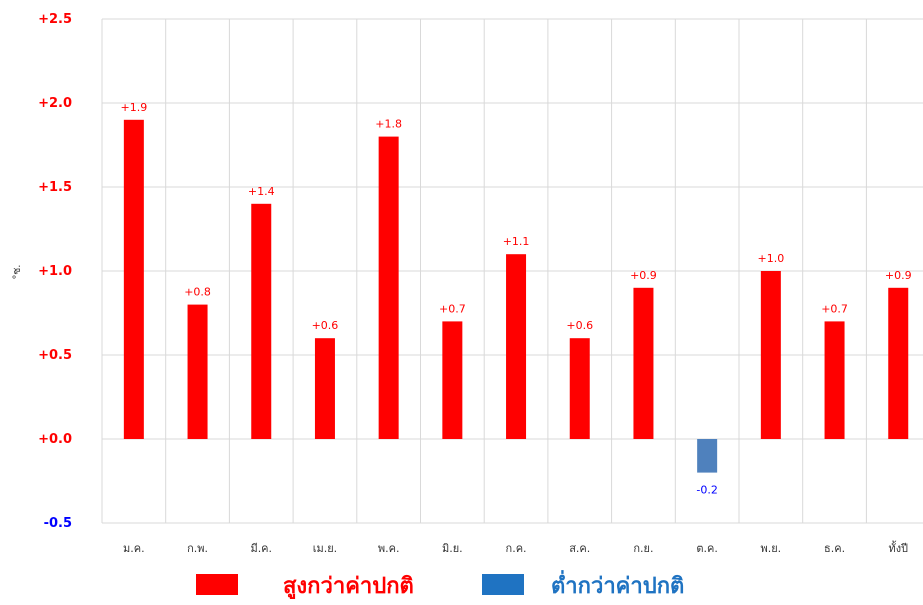  I want to click on x-tick-label: ธ.ค., so click(834, 548).